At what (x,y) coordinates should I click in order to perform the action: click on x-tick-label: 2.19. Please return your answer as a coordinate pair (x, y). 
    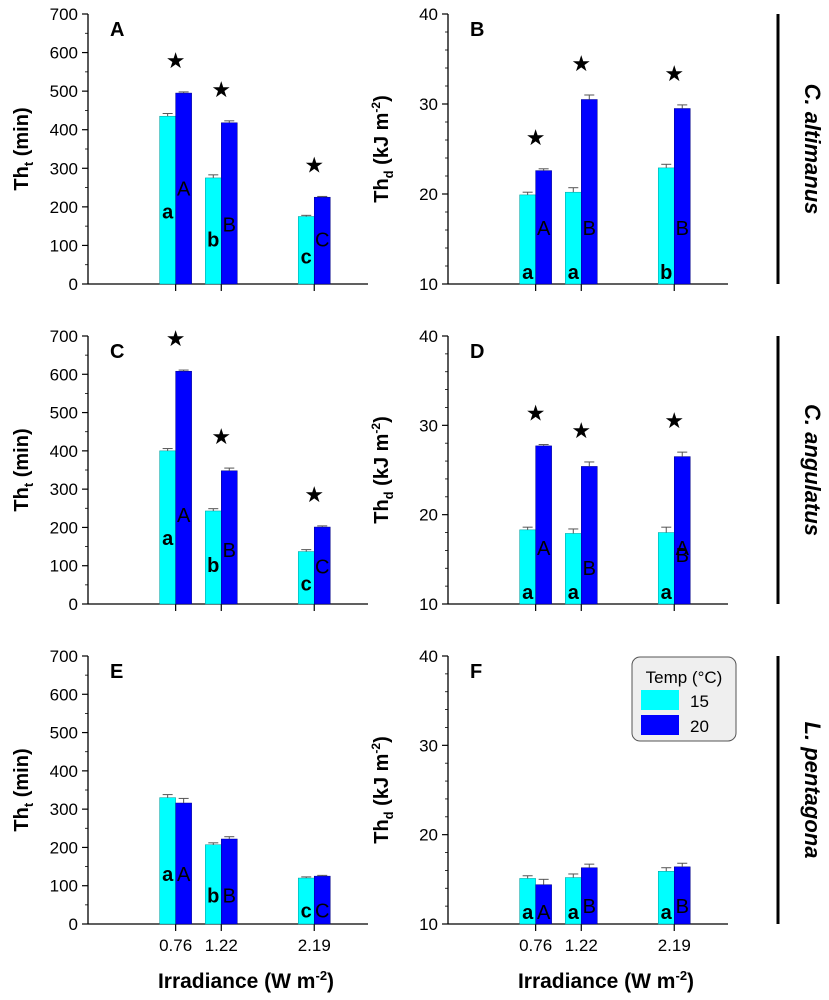
    Looking at the image, I should click on (674, 945).